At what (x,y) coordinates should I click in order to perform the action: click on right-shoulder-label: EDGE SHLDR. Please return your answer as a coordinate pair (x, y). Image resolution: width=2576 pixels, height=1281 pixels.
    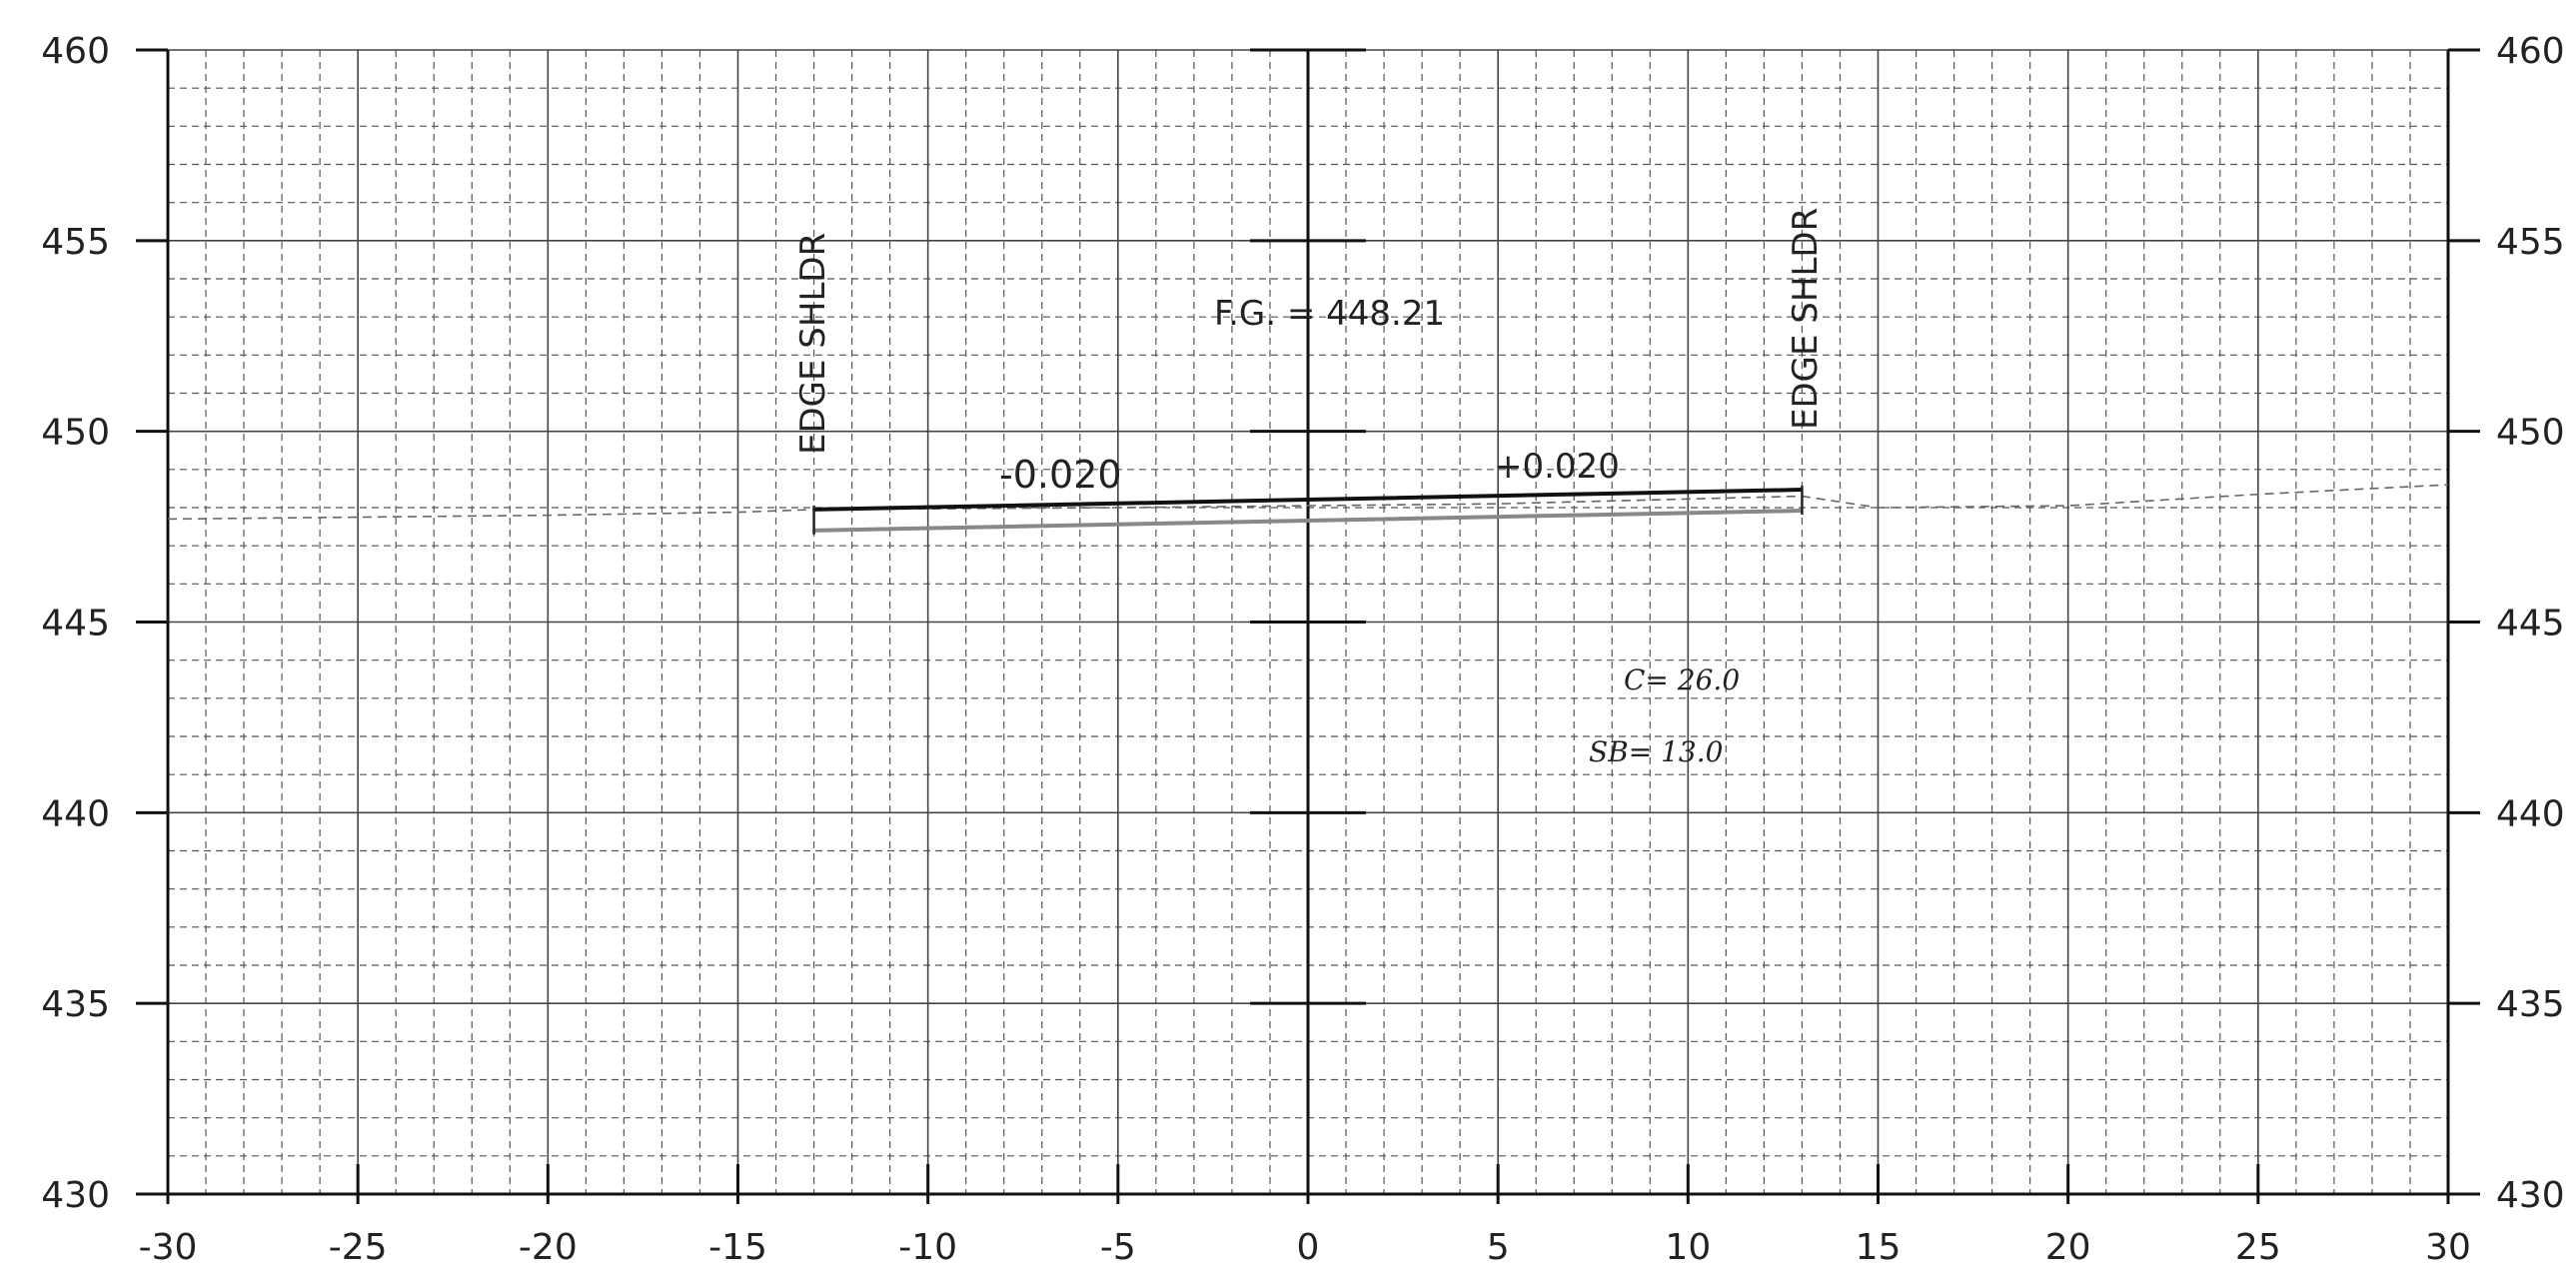
    Looking at the image, I should click on (1806, 319).